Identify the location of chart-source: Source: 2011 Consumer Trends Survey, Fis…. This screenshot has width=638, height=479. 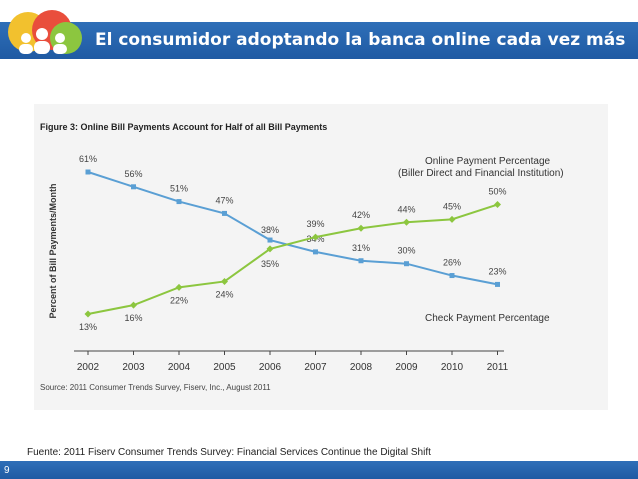
(155, 387).